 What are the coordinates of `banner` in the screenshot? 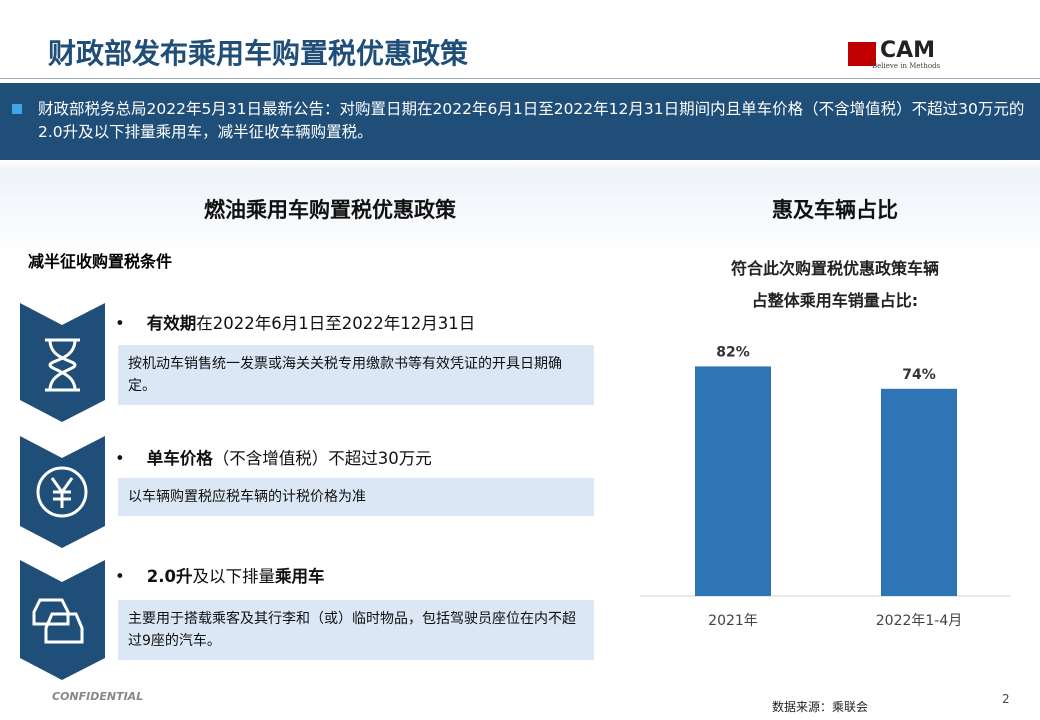 It's located at (520, 121).